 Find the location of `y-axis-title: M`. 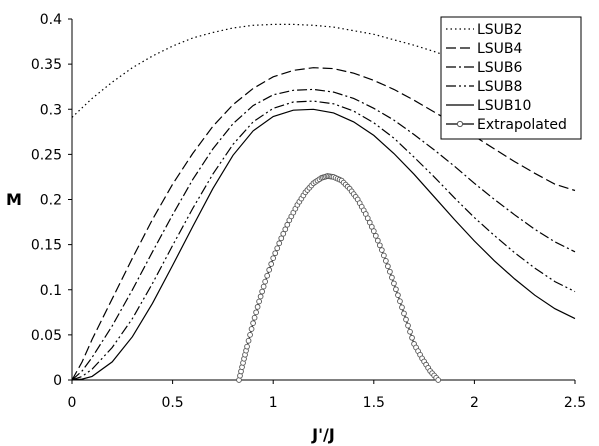

y-axis-title: M is located at coordinates (14, 199).